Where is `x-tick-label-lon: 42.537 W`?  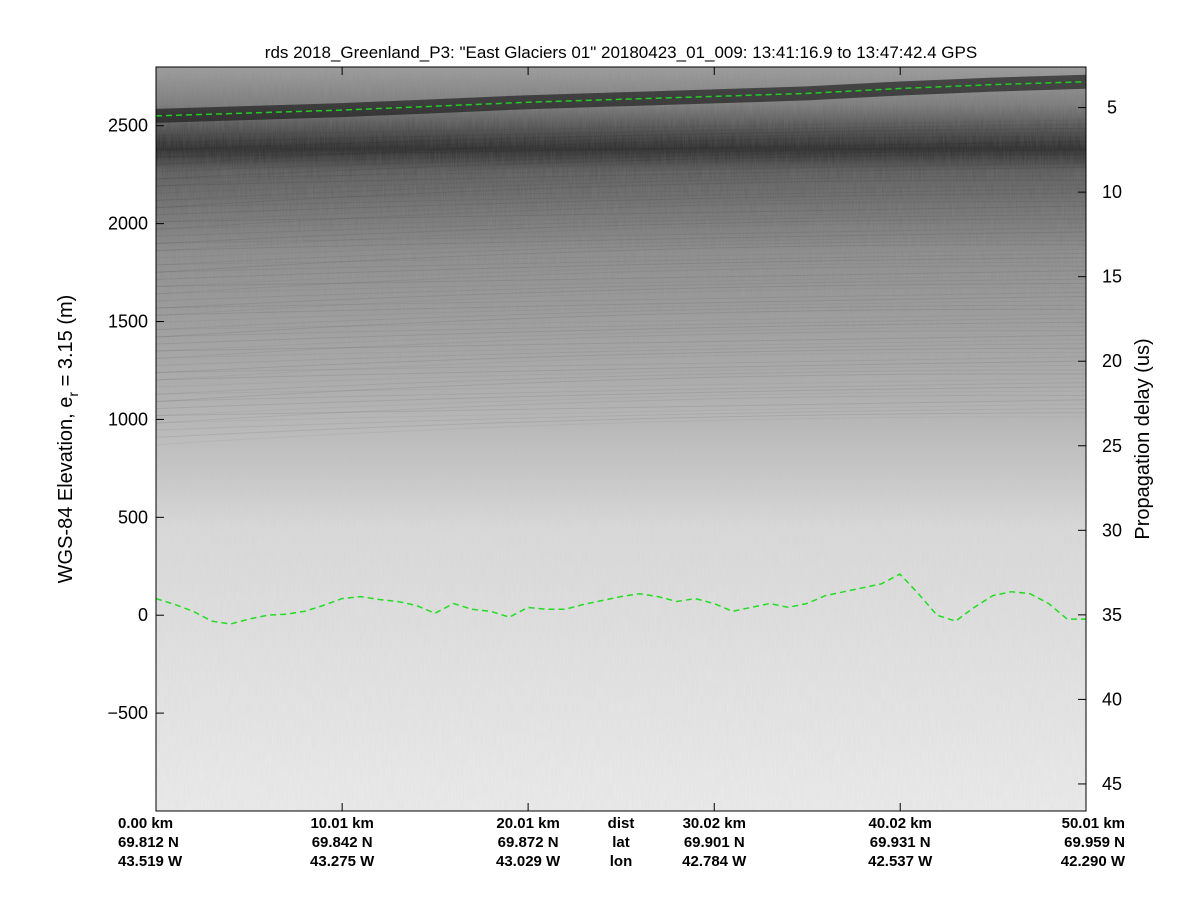
x-tick-label-lon: 42.537 W is located at coordinates (900, 861).